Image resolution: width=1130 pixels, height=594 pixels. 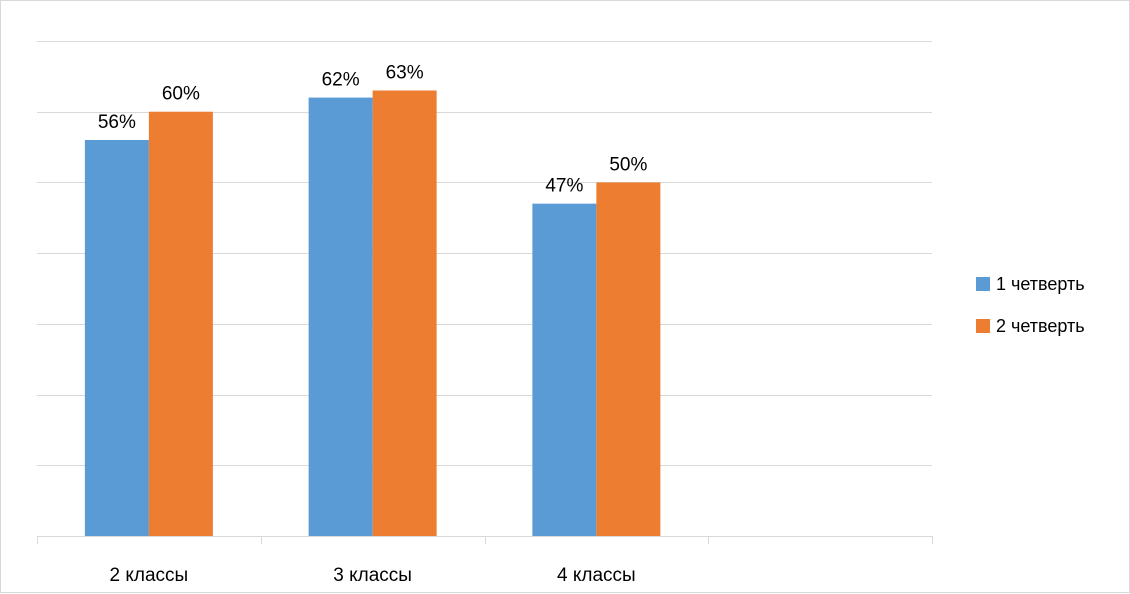 What do you see at coordinates (181, 94) in the screenshot?
I see `data-label-series-2-1: 60%` at bounding box center [181, 94].